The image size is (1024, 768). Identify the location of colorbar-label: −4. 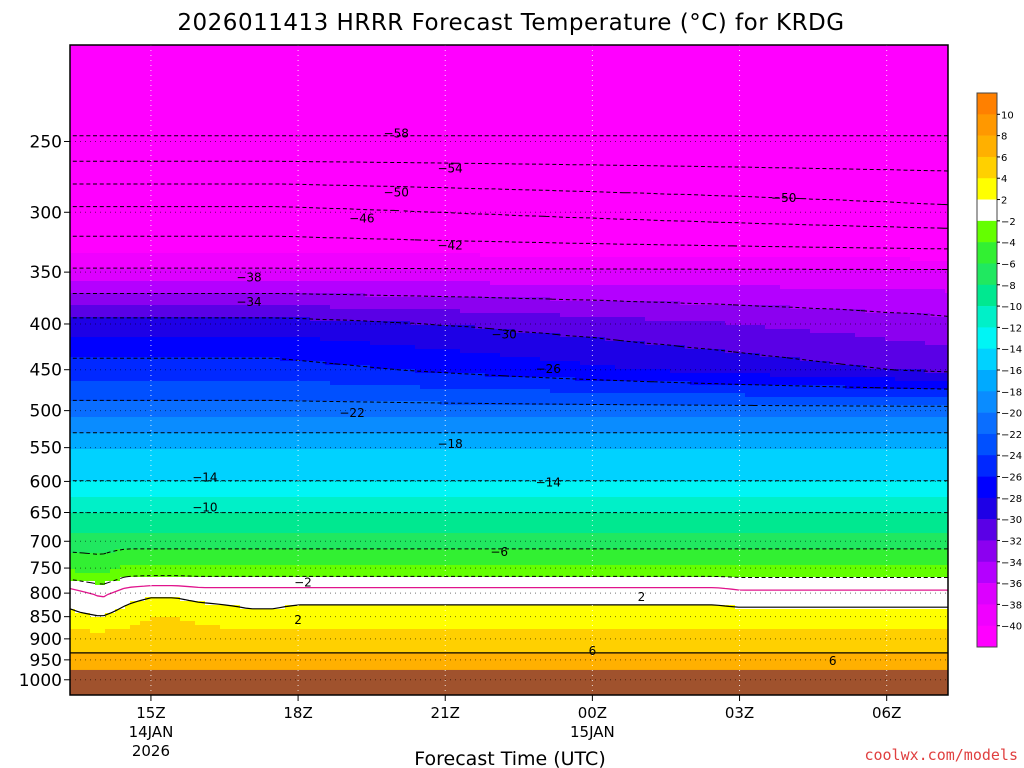
(1008, 243).